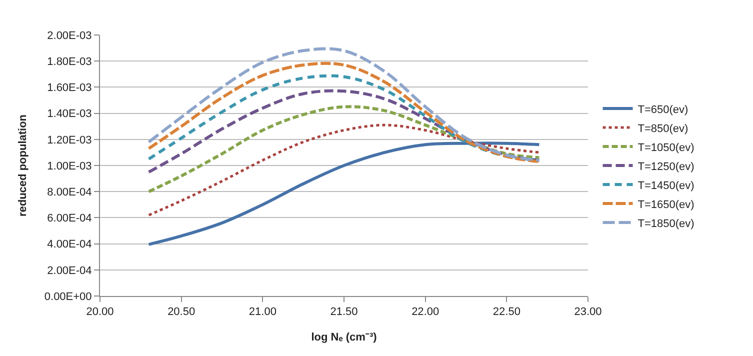 The height and width of the screenshot is (356, 753). Describe the element at coordinates (506, 312) in the screenshot. I see `x-tick-label: 22.50` at that location.